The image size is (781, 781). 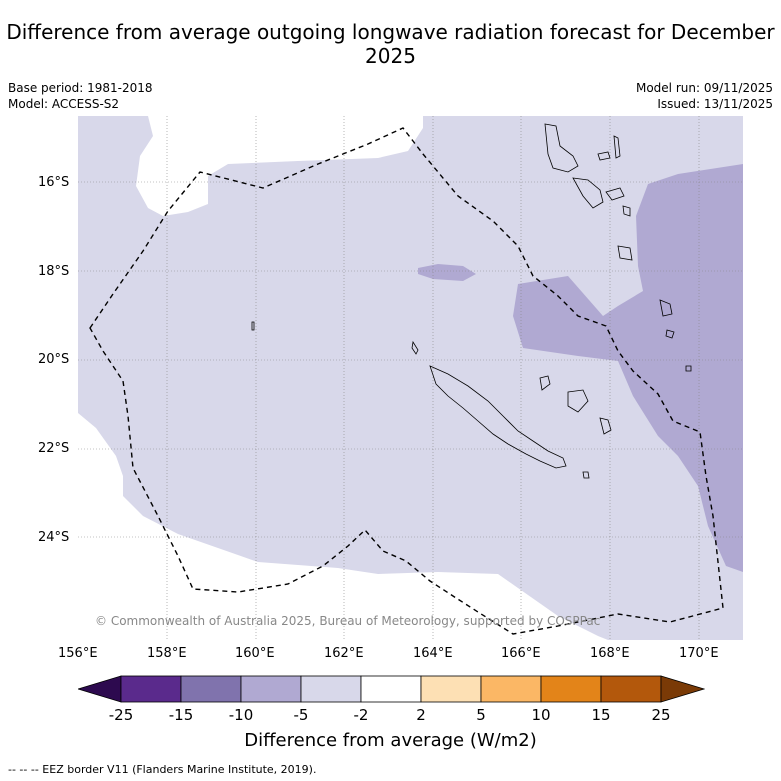 What do you see at coordinates (561, 148) in the screenshot?
I see `vanuatu-espiritu-santo` at bounding box center [561, 148].